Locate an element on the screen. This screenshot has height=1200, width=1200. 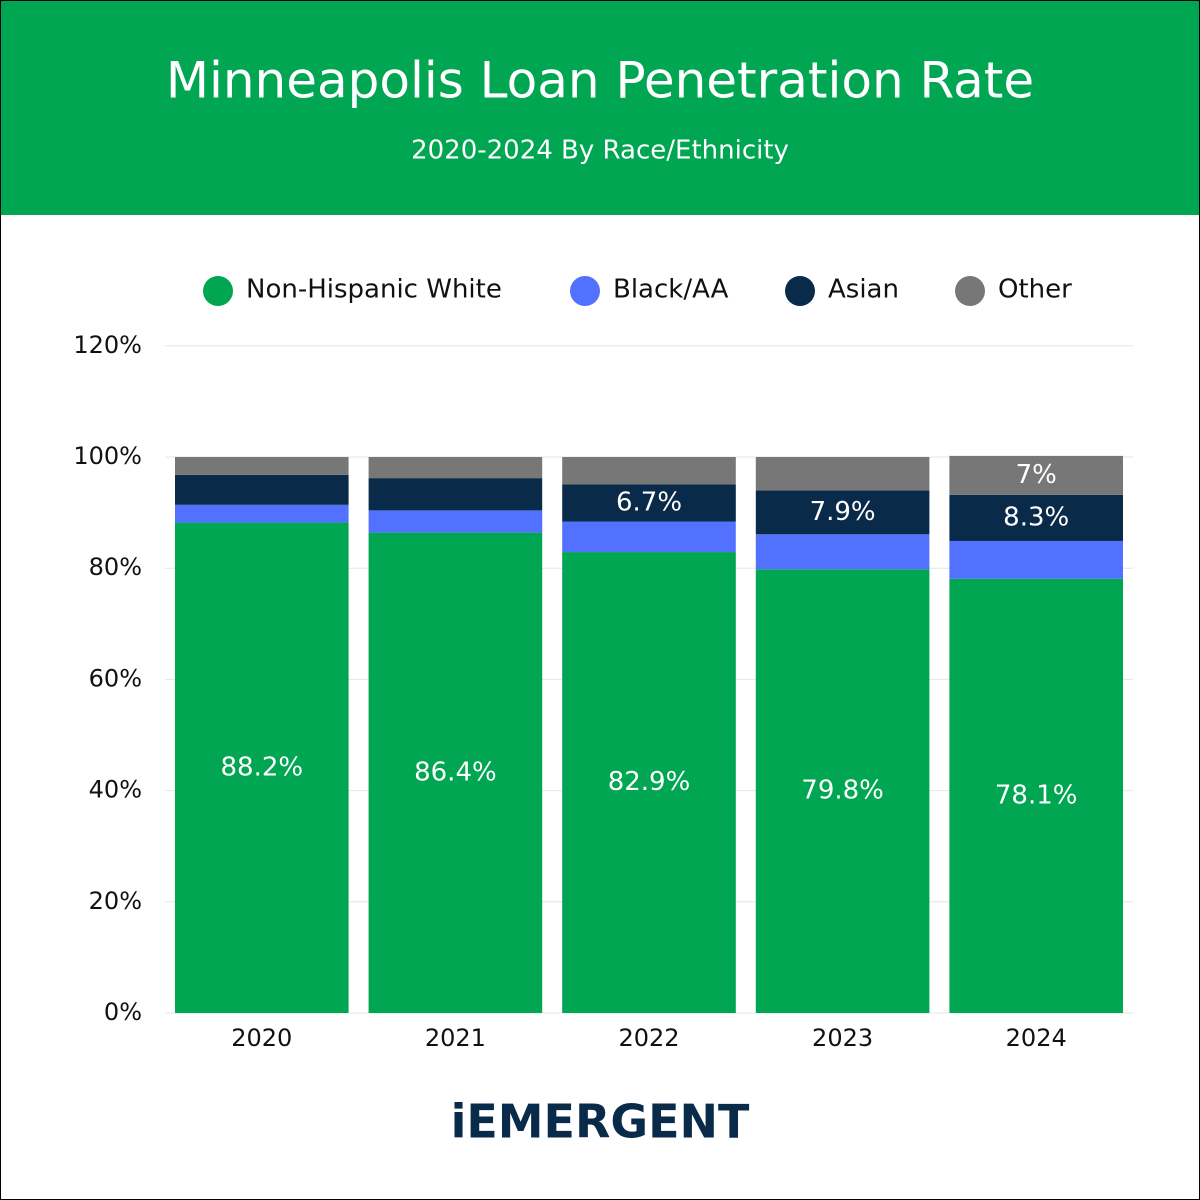
y-tick-label: 40% is located at coordinates (115, 790).